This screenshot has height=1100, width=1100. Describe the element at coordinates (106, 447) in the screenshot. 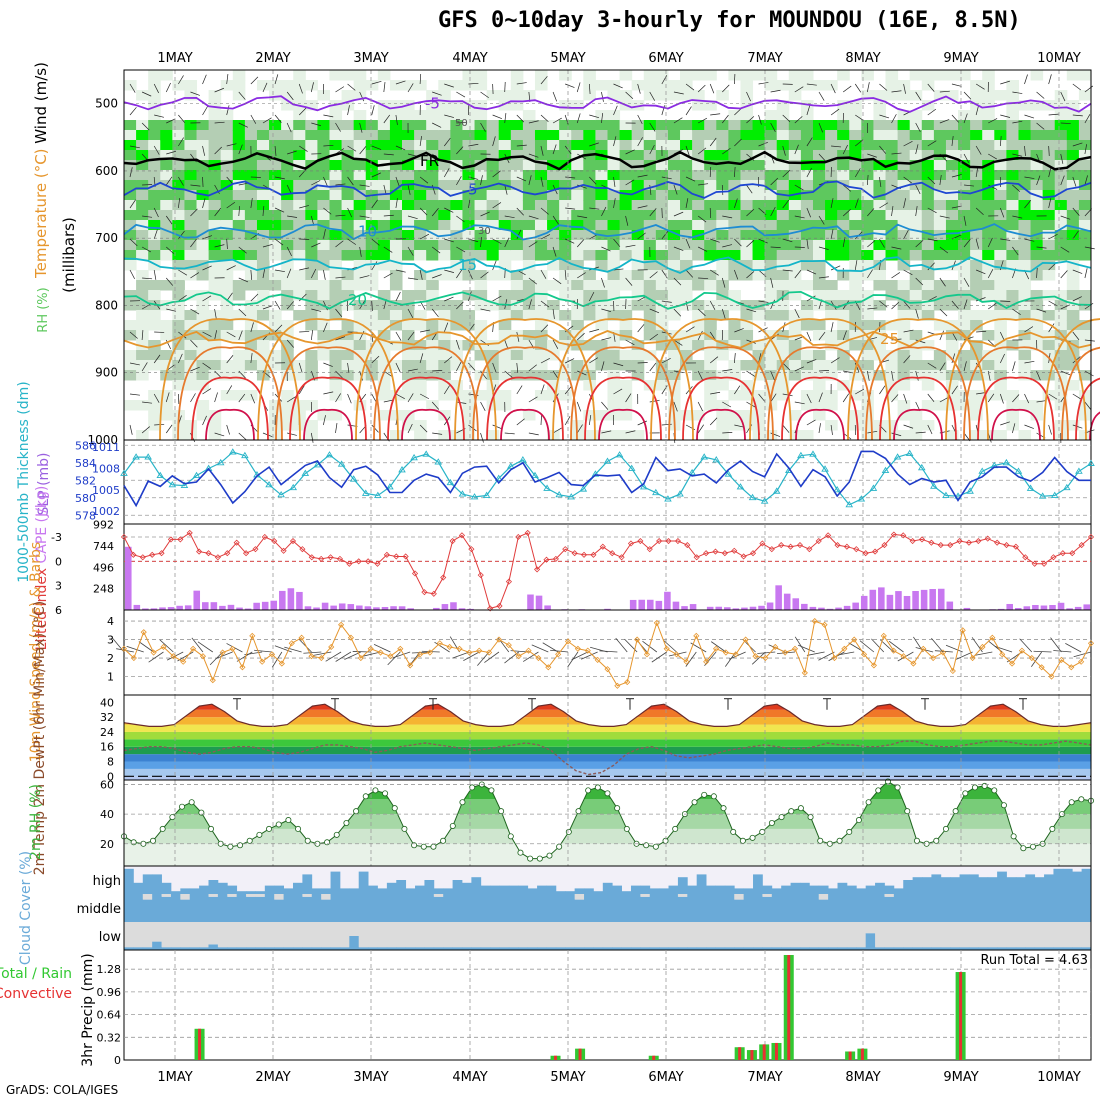

I see `slp-tick: 1011` at that location.